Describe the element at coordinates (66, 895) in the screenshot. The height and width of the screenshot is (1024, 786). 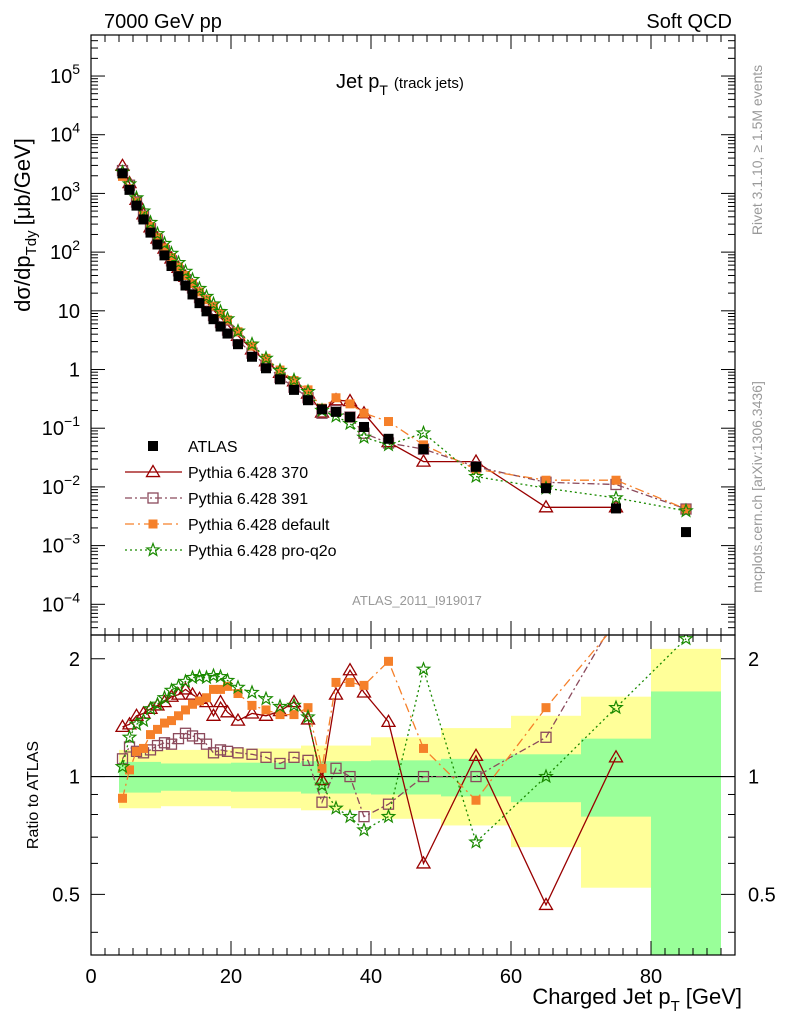
I see `ratio-tick-label: 0.5` at that location.